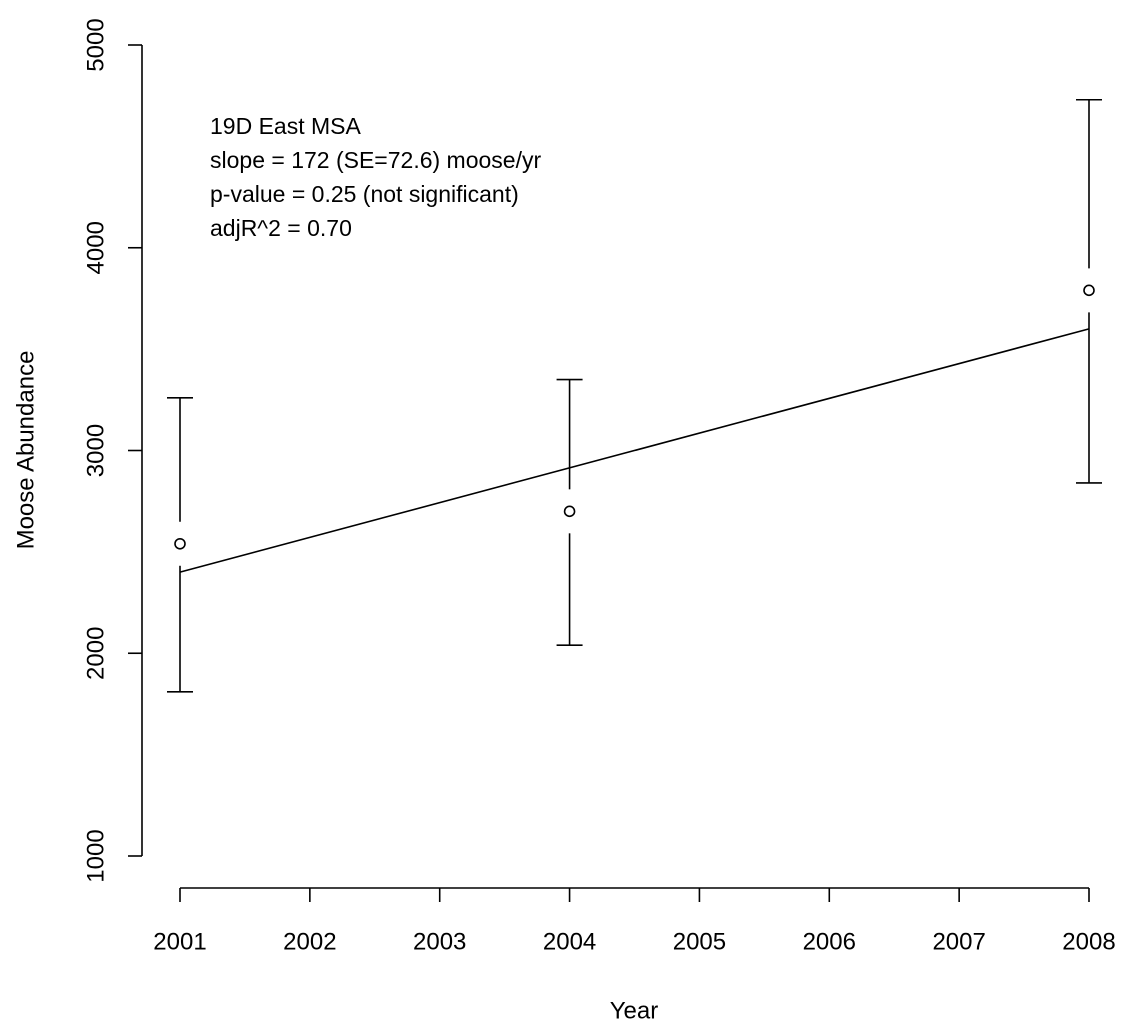 This screenshot has width=1122, height=1023. What do you see at coordinates (439, 941) in the screenshot?
I see `x-tick-label: 2003` at bounding box center [439, 941].